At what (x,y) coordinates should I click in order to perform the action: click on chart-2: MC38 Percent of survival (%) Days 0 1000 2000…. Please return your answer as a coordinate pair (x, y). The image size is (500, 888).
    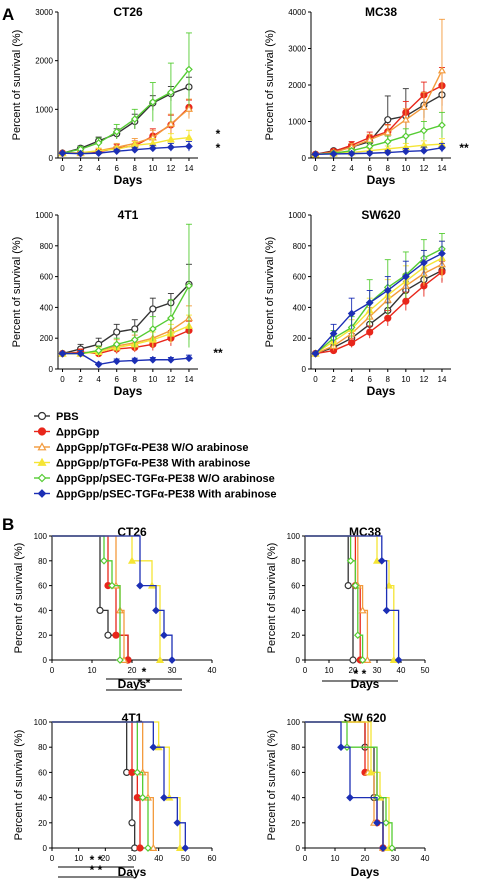
    Looking at the image, I should click on (366, 96).